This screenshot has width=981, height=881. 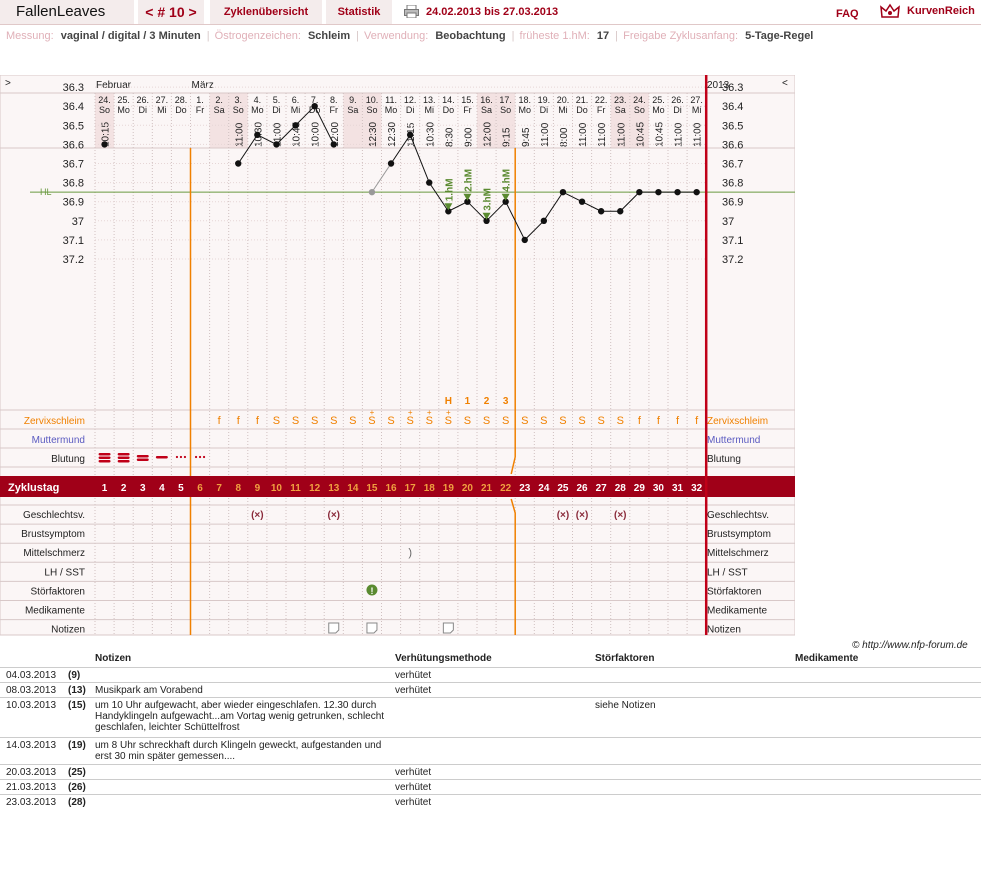 I want to click on cycle-day-number: 21, so click(x=487, y=488).